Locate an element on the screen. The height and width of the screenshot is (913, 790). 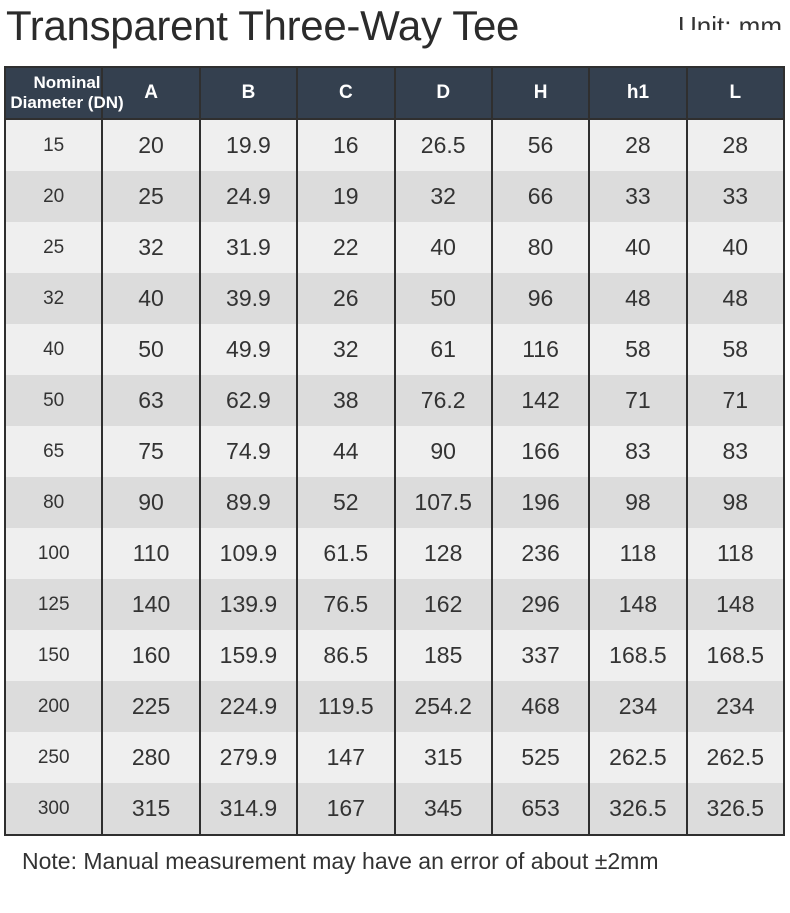
table-row: 300 315 314.9 167 345 653 326.5 326.5 is located at coordinates (394, 809).